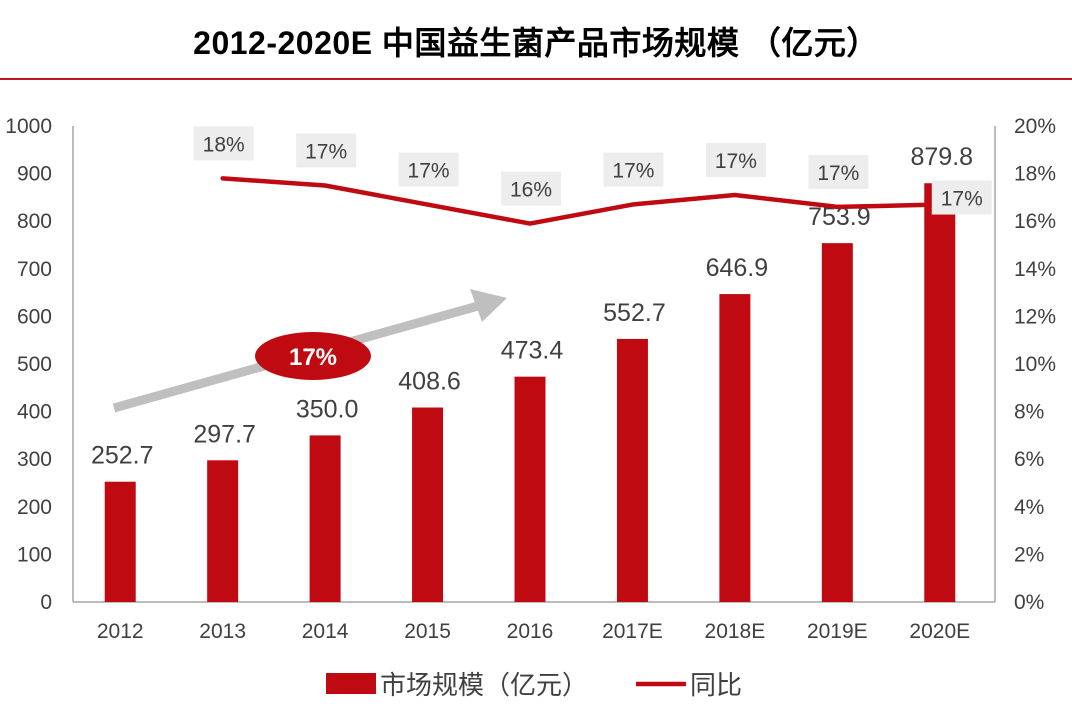 This screenshot has width=1072, height=724. Describe the element at coordinates (1035, 269) in the screenshot. I see `y-right-tick-label: 14%` at that location.